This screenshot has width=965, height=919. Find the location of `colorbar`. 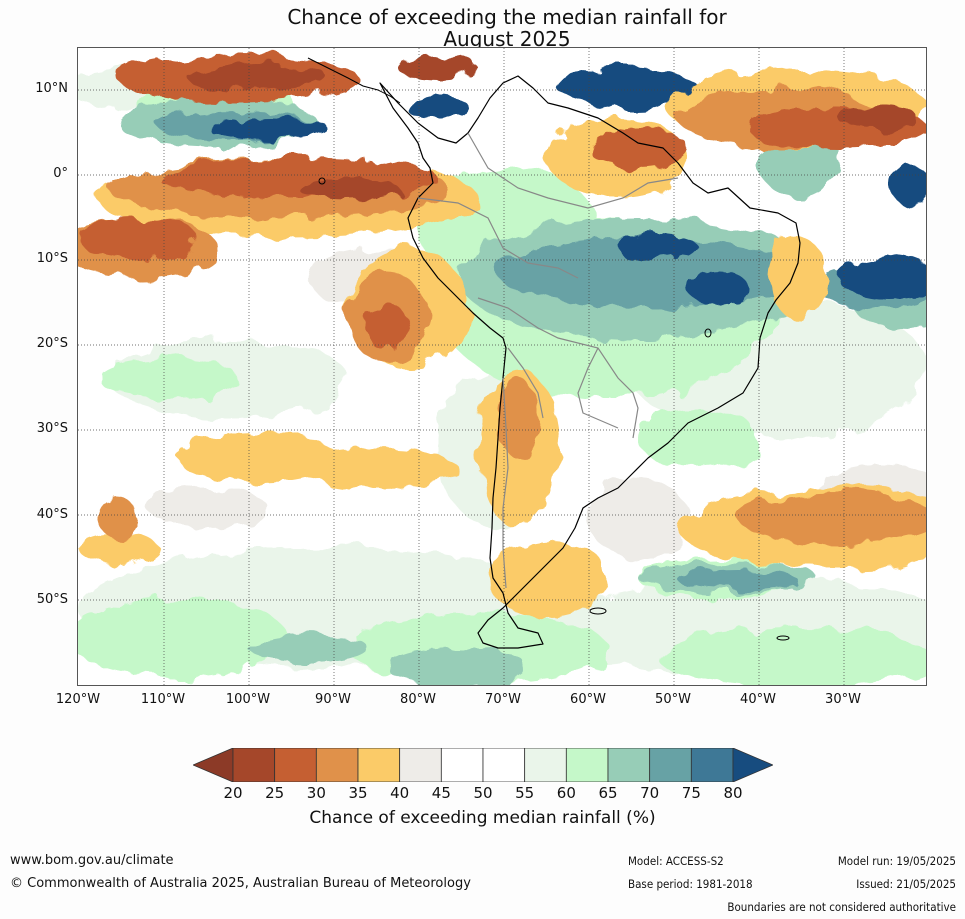

colorbar is located at coordinates (483, 765).